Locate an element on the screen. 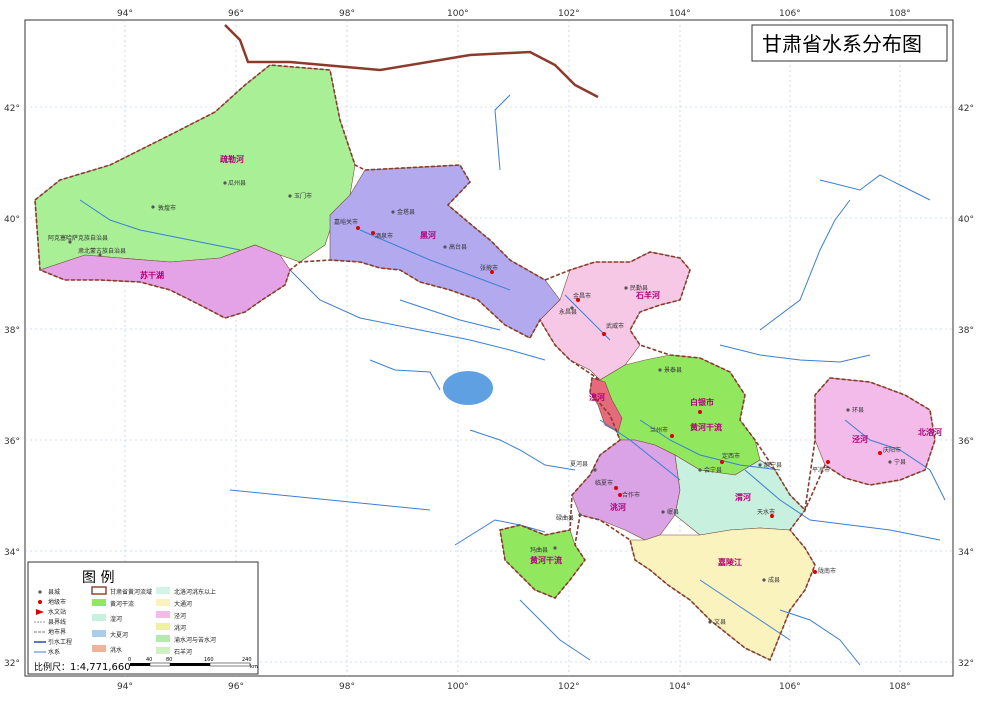 The height and width of the screenshot is (711, 1000). city-label: 永昌县 is located at coordinates (568, 312).